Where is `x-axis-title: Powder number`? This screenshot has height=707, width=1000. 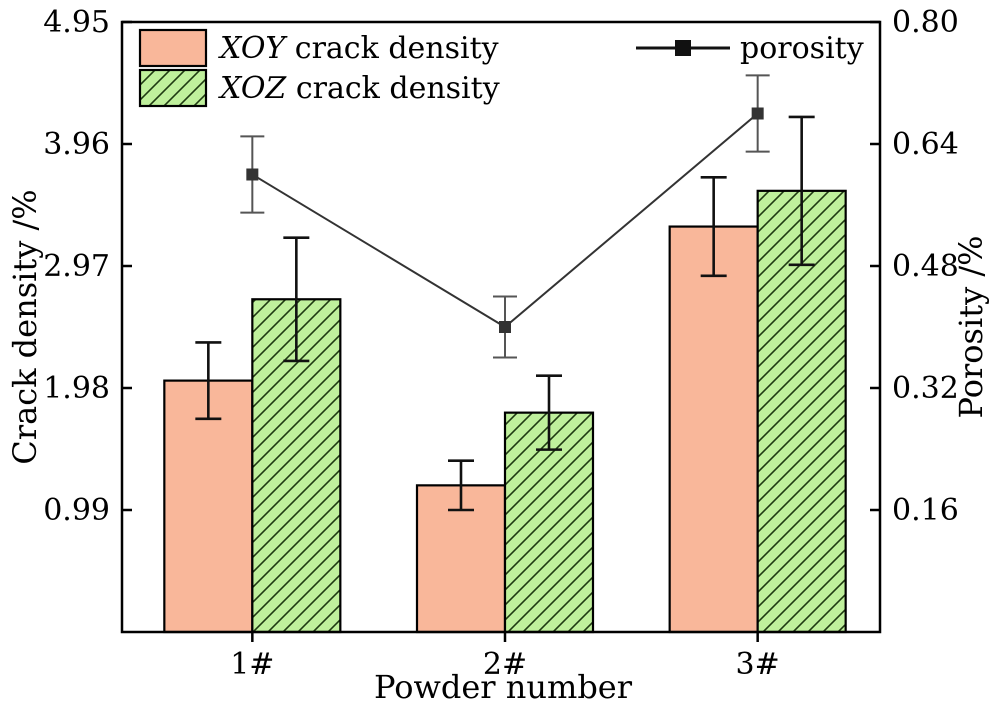
x-axis-title: Powder number is located at coordinates (503, 687).